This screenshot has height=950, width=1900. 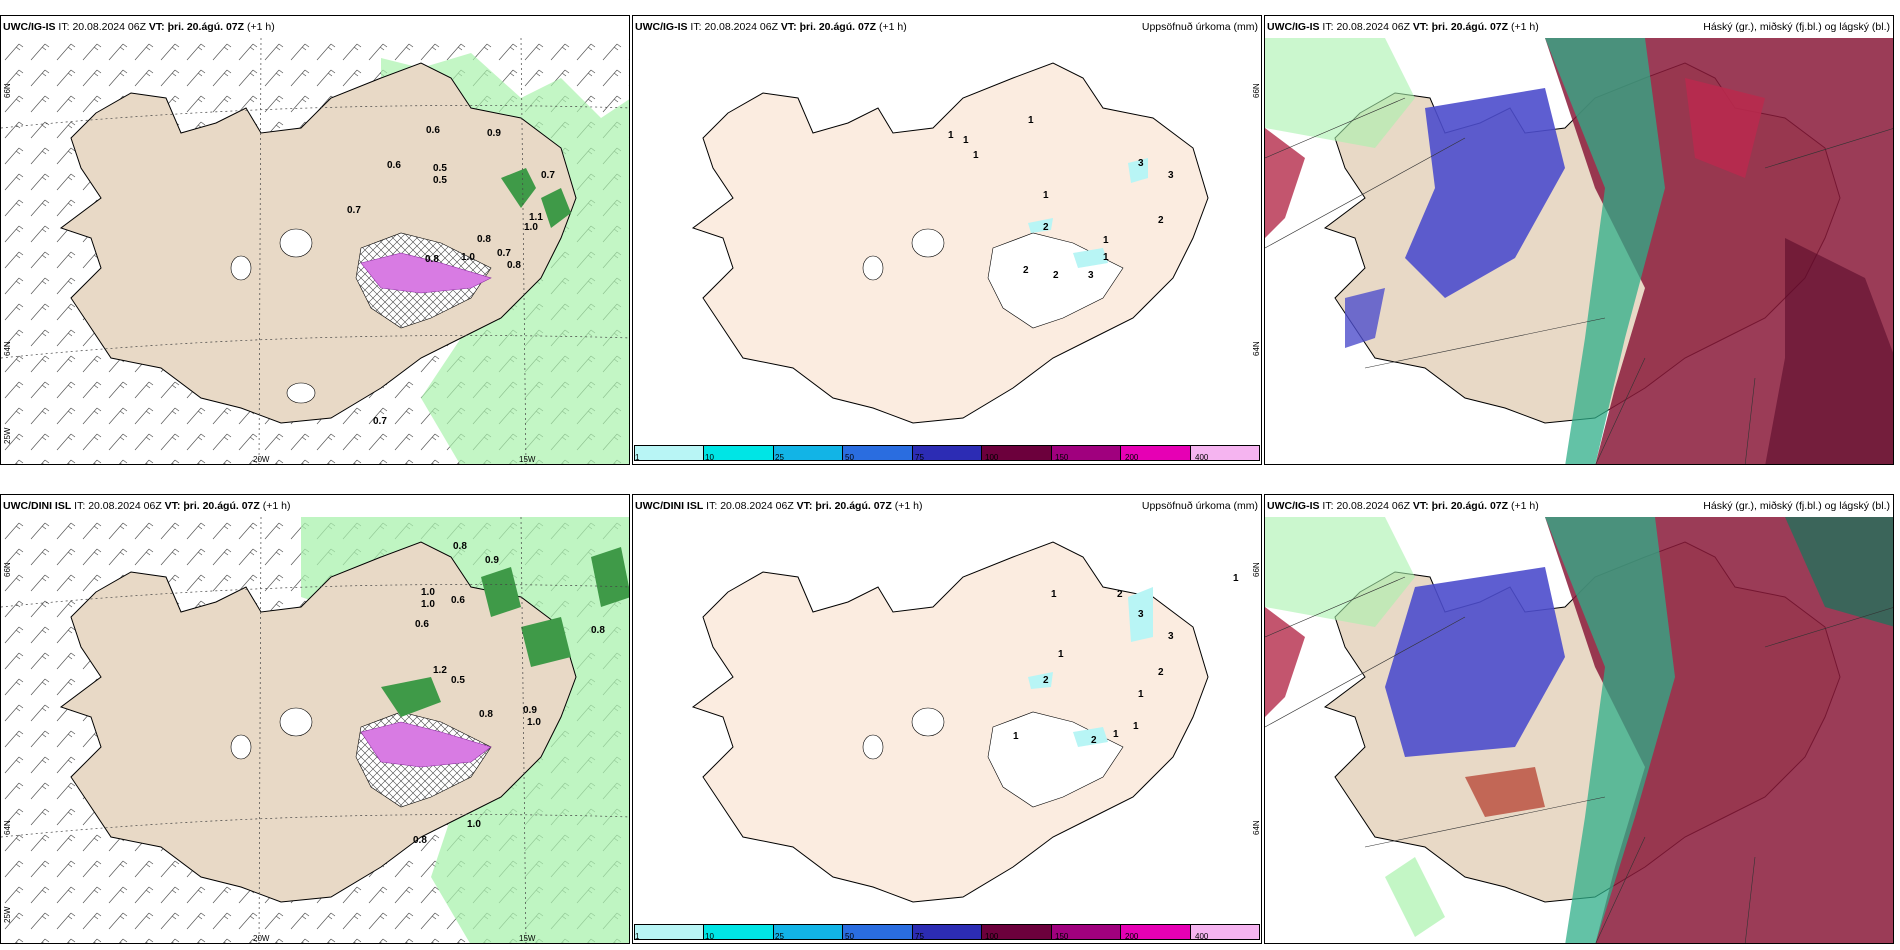 I want to click on colorbar-tick: 50, so click(x=849, y=457).